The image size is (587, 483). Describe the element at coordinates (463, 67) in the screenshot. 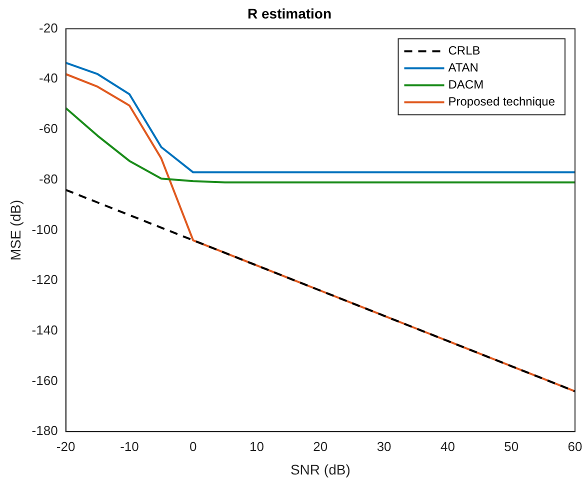

I see `legend-label: ATAN` at that location.